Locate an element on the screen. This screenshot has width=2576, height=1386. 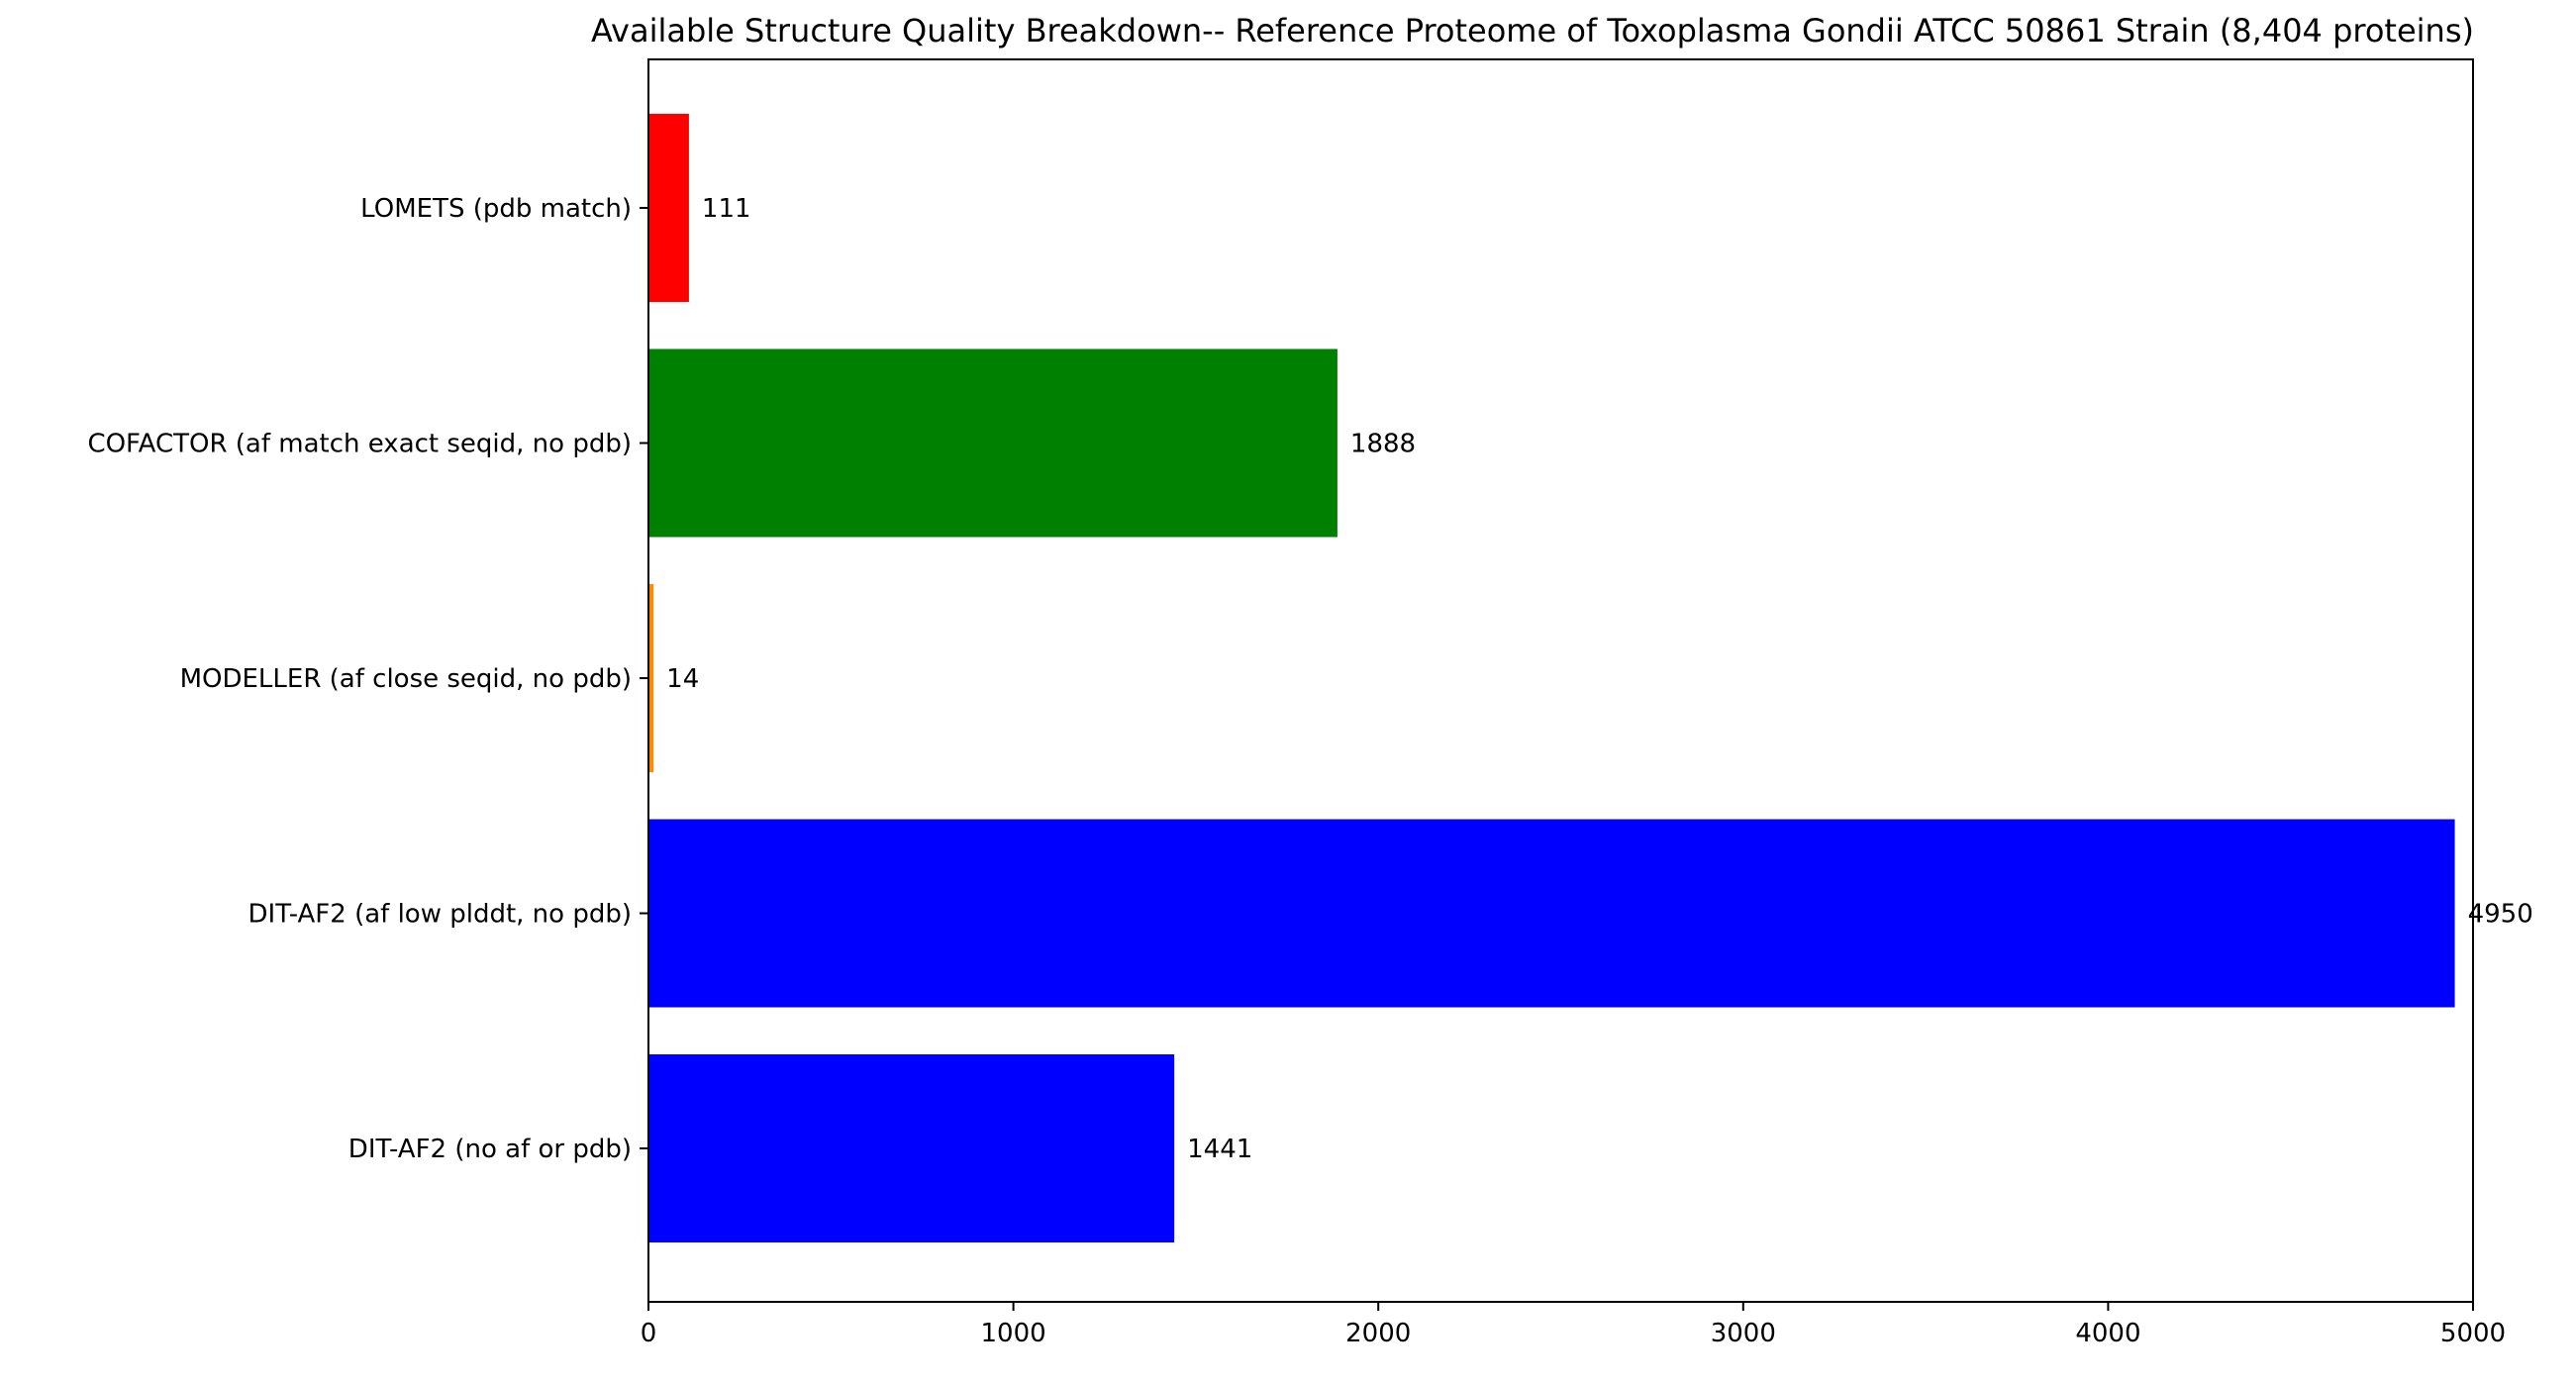
bar-value-label: 14 is located at coordinates (682, 679).